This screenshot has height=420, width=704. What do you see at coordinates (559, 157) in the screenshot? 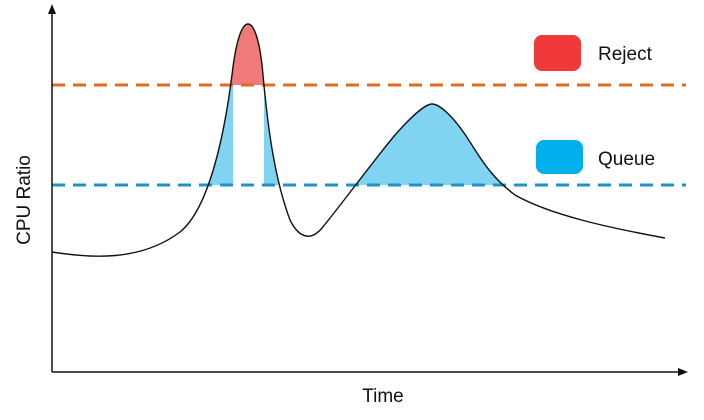
I see `queue-legend-swatch` at bounding box center [559, 157].